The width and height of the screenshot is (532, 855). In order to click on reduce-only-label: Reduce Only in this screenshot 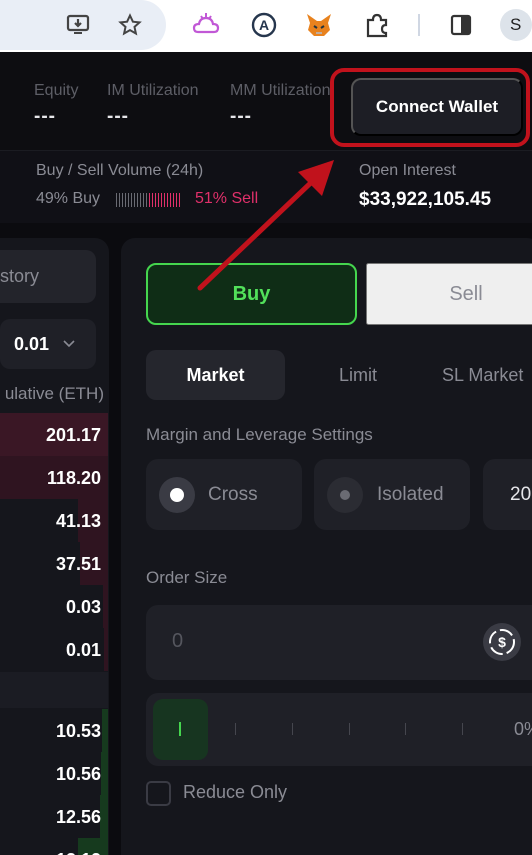, I will do `click(235, 792)`.